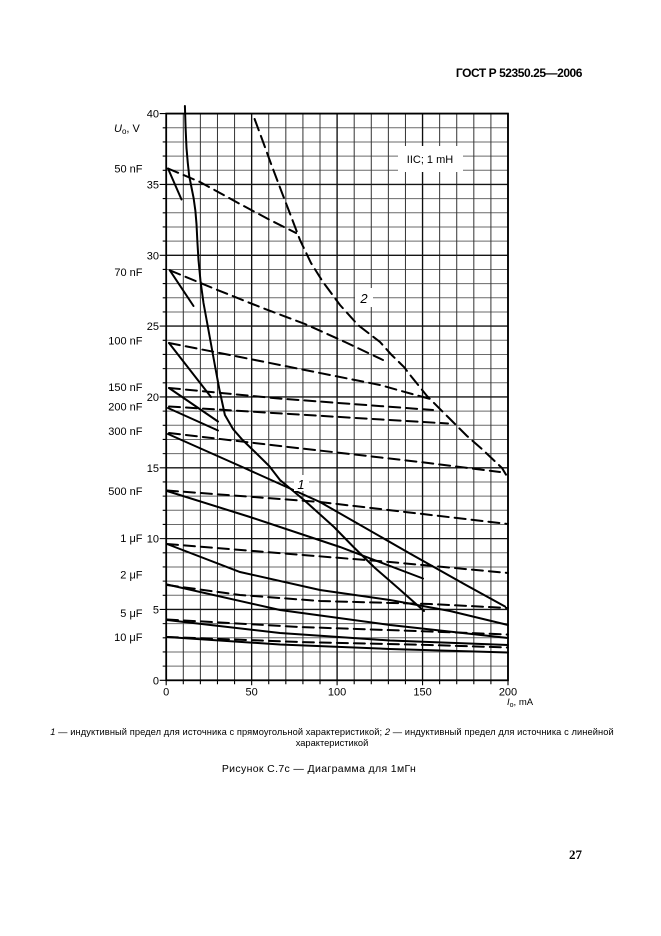 The image size is (661, 936). What do you see at coordinates (422, 693) in the screenshot?
I see `svg-text: 150` at bounding box center [422, 693].